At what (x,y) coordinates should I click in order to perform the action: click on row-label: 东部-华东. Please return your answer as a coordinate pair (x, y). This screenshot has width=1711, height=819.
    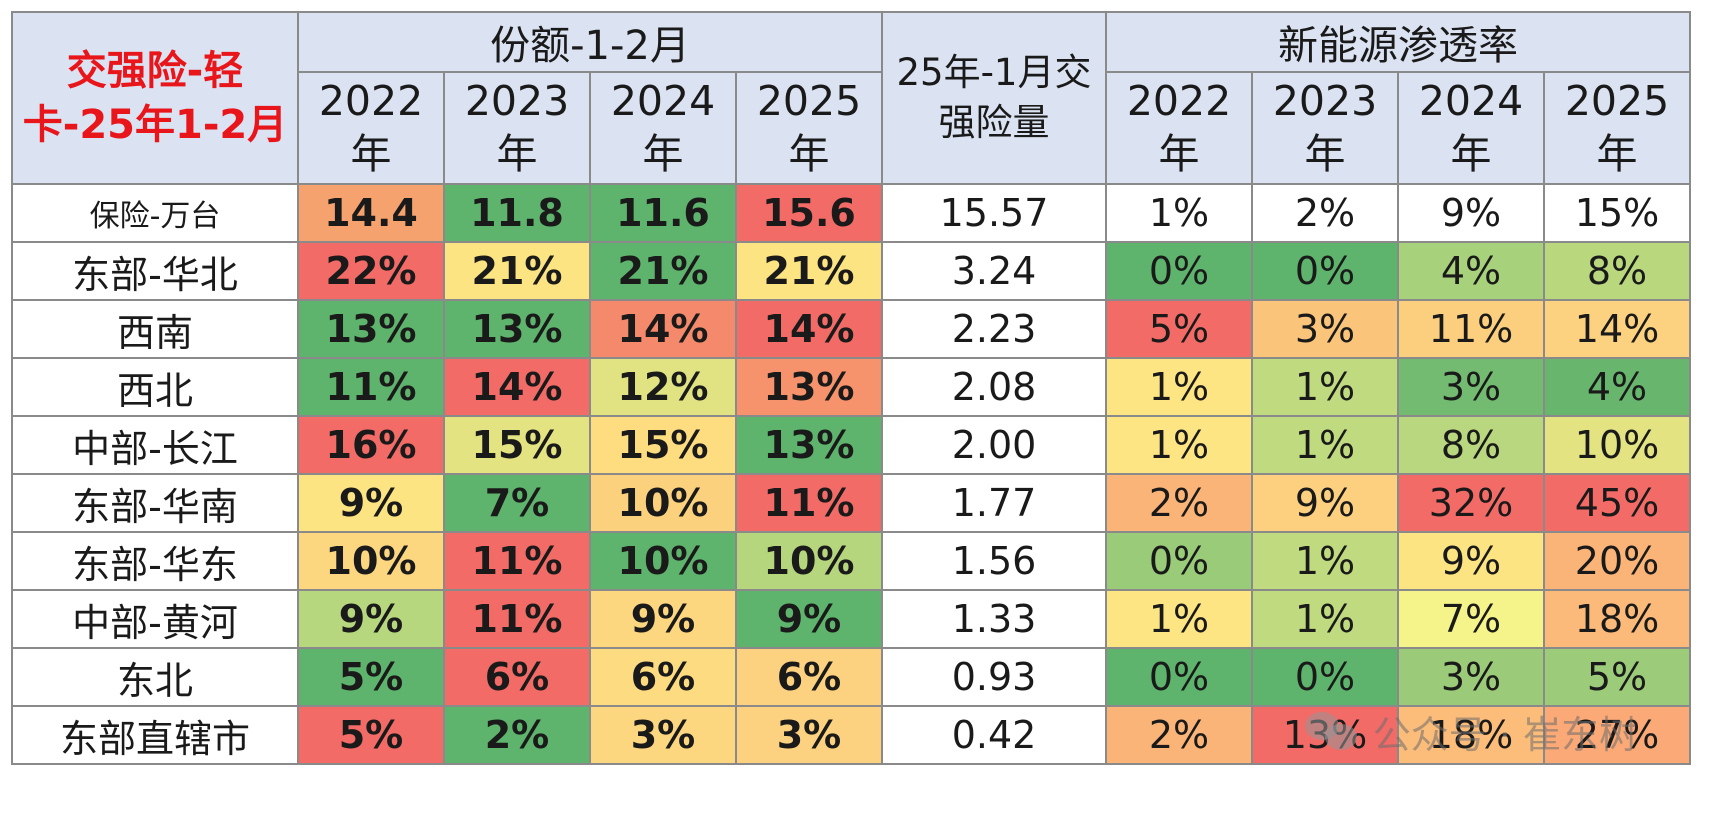
    Looking at the image, I should click on (155, 561).